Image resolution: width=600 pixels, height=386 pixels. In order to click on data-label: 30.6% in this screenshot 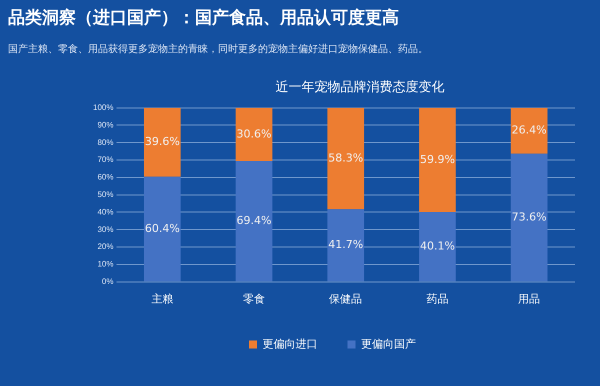, I will do `click(254, 133)`.